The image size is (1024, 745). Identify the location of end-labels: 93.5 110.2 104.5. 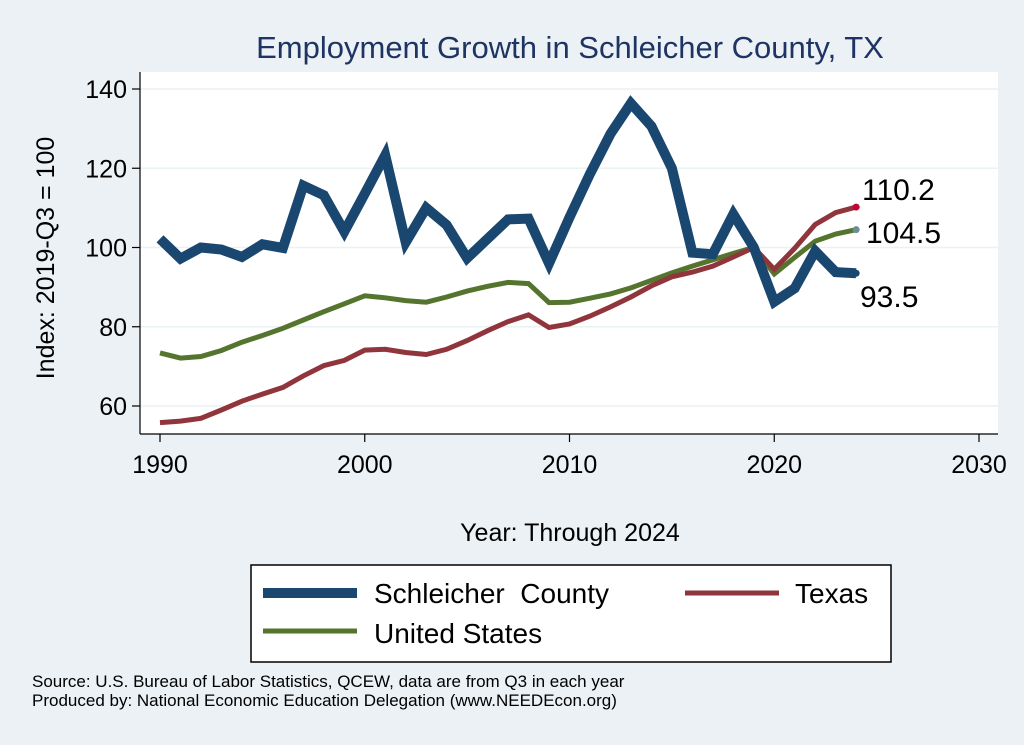
(896, 244).